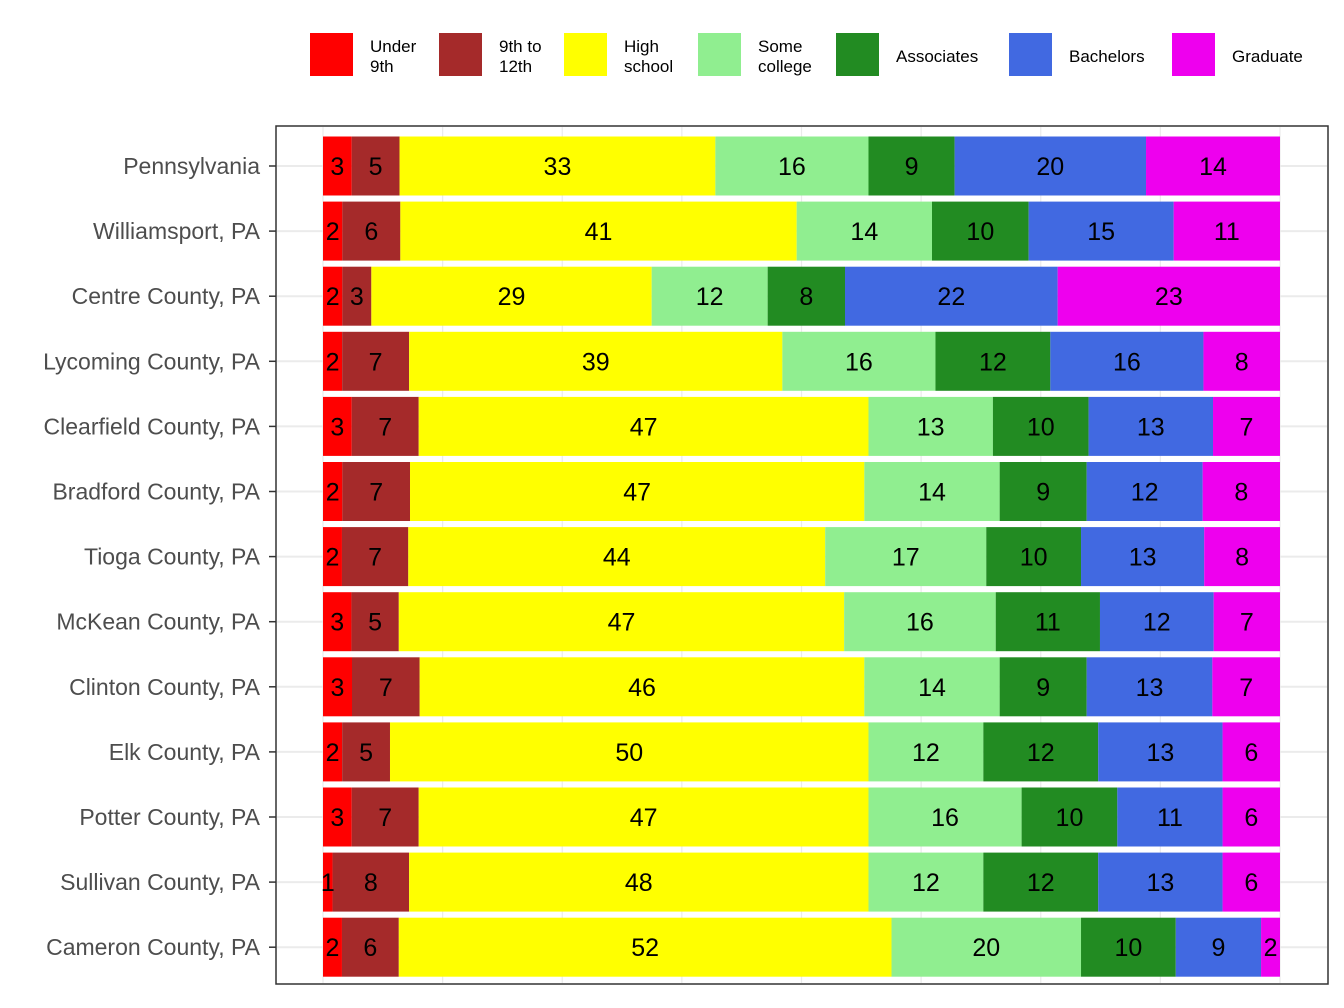  I want to click on y-tick-label: Tioga County, PA, so click(172, 557).